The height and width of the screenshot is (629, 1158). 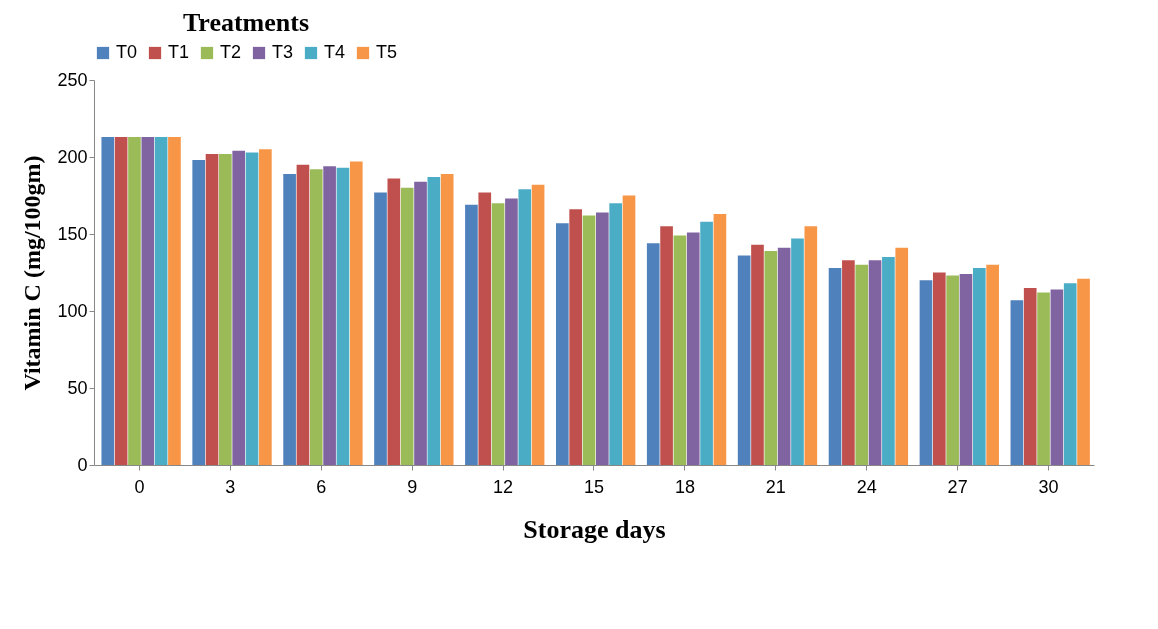 What do you see at coordinates (72, 233) in the screenshot?
I see `y-tick-label: 150` at bounding box center [72, 233].